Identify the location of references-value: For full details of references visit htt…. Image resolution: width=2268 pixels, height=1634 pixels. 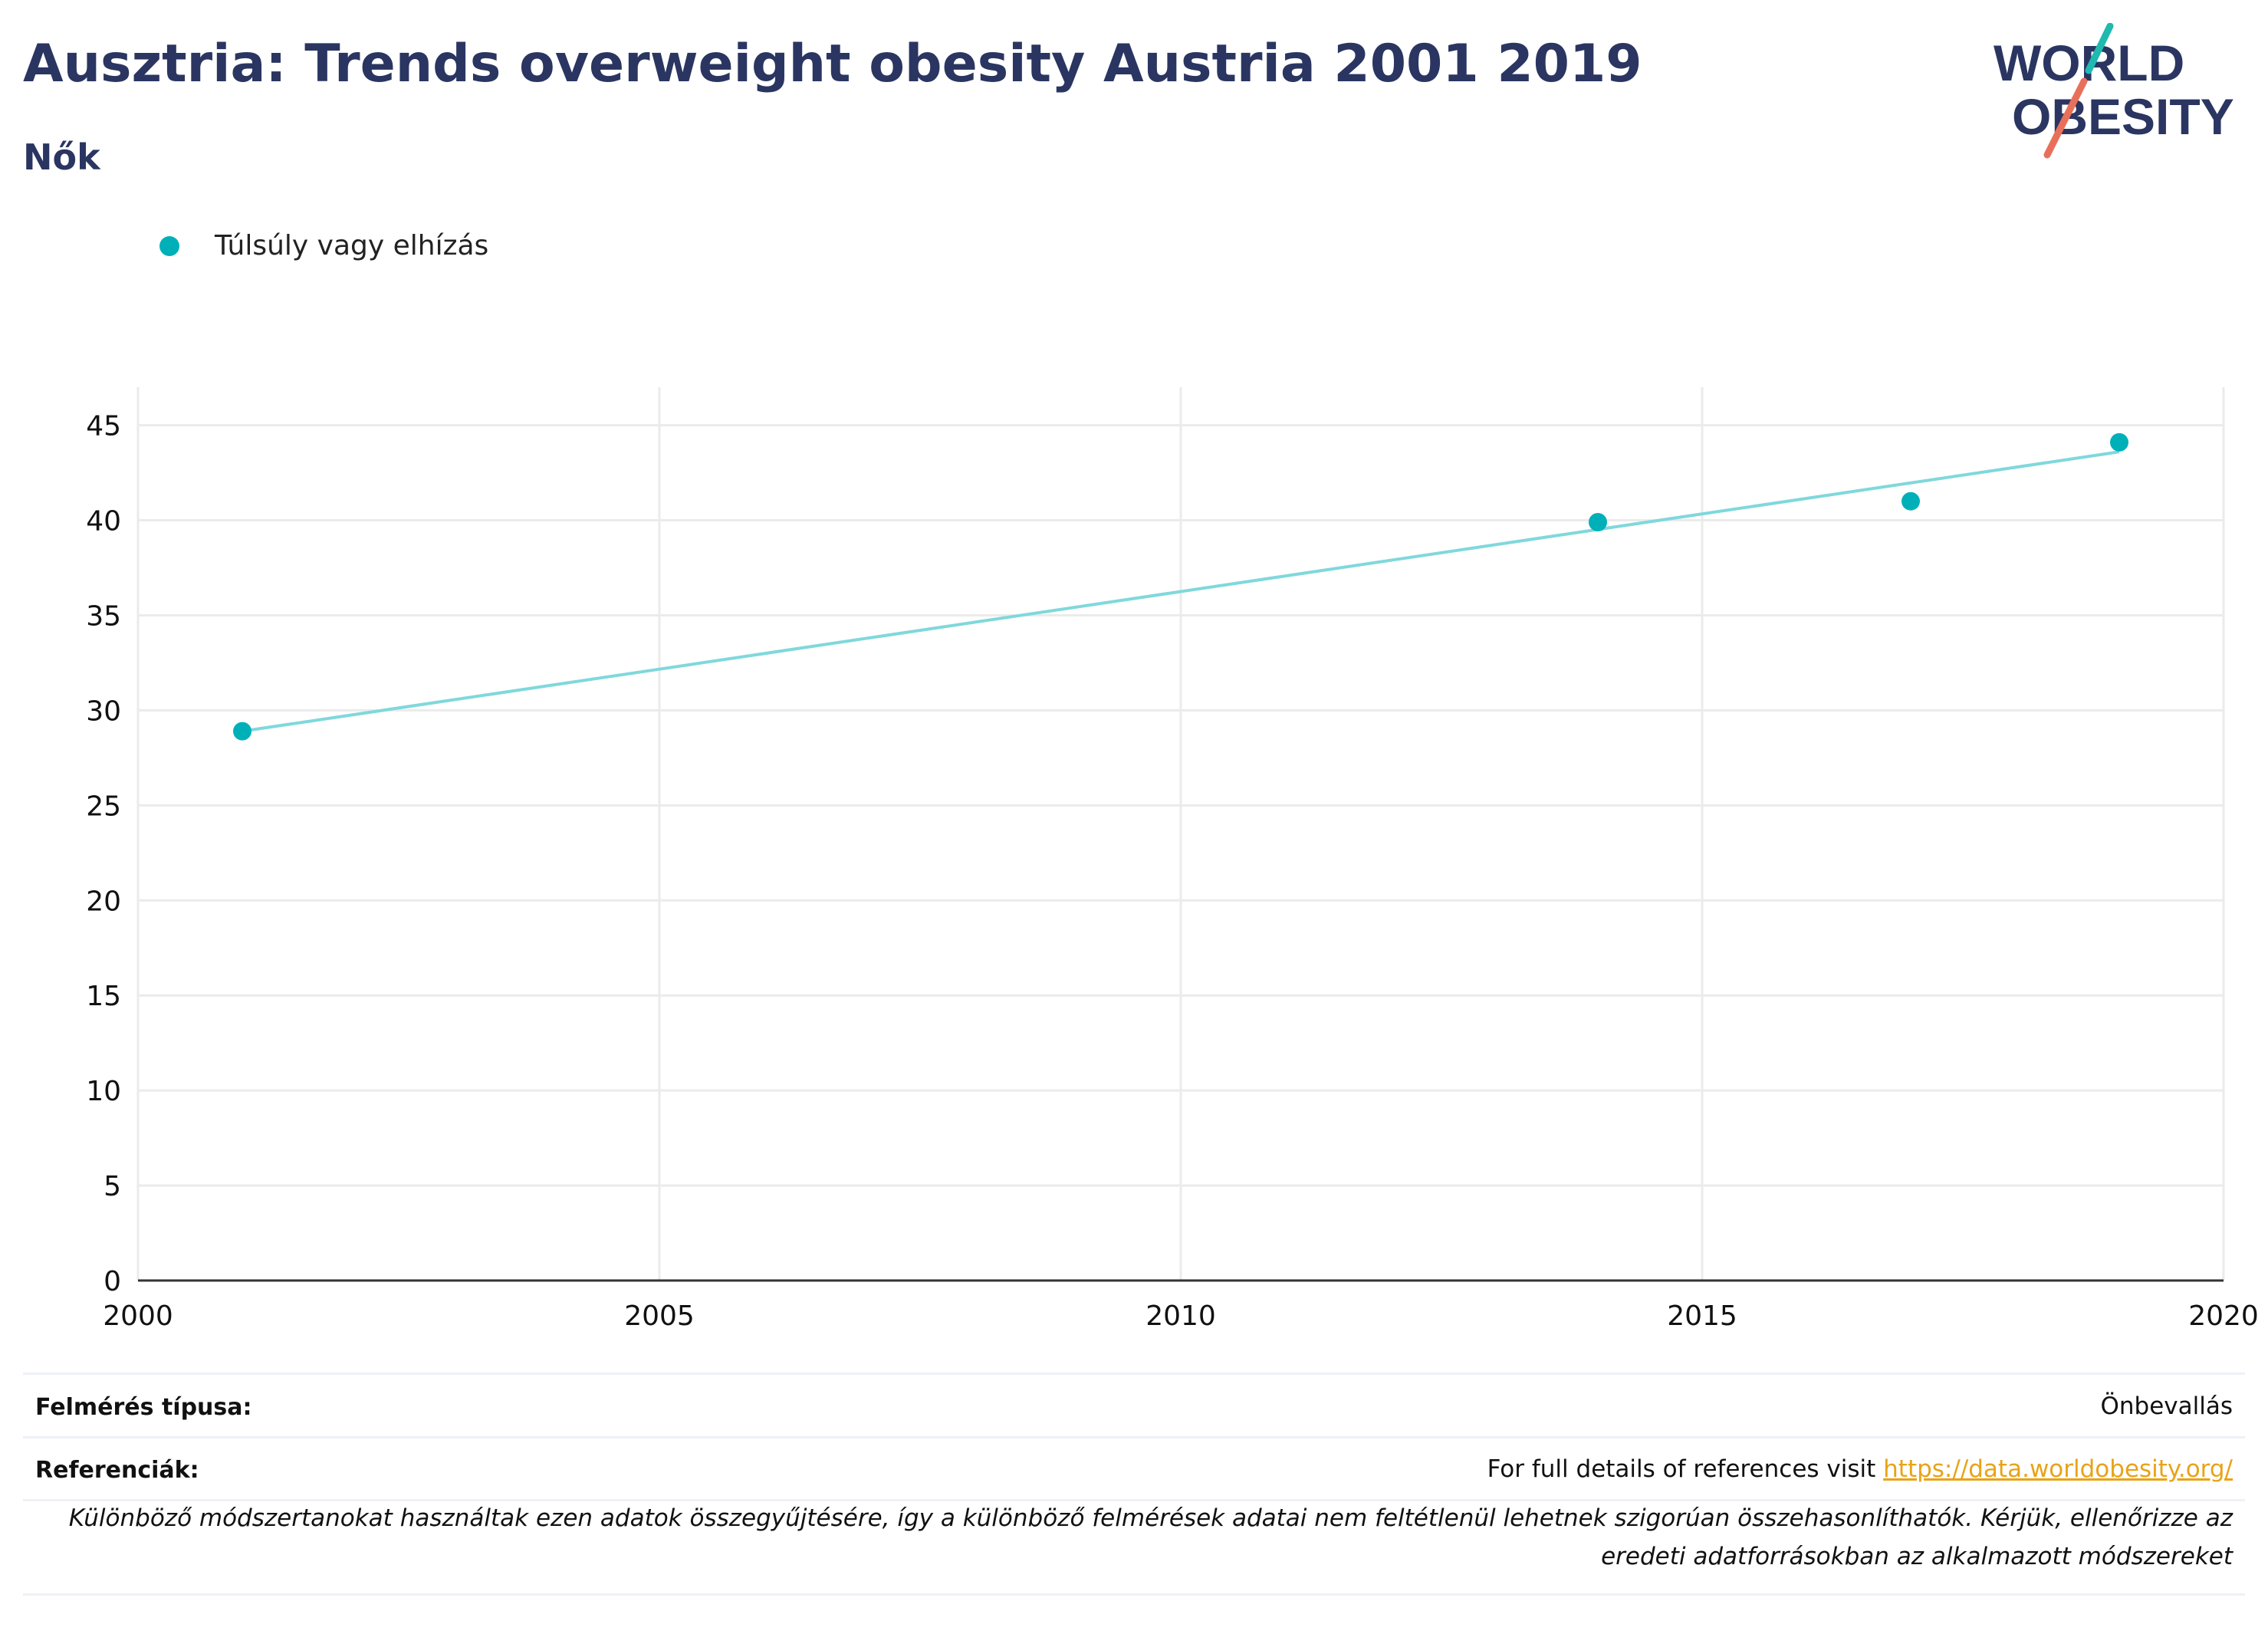
(1860, 1469).